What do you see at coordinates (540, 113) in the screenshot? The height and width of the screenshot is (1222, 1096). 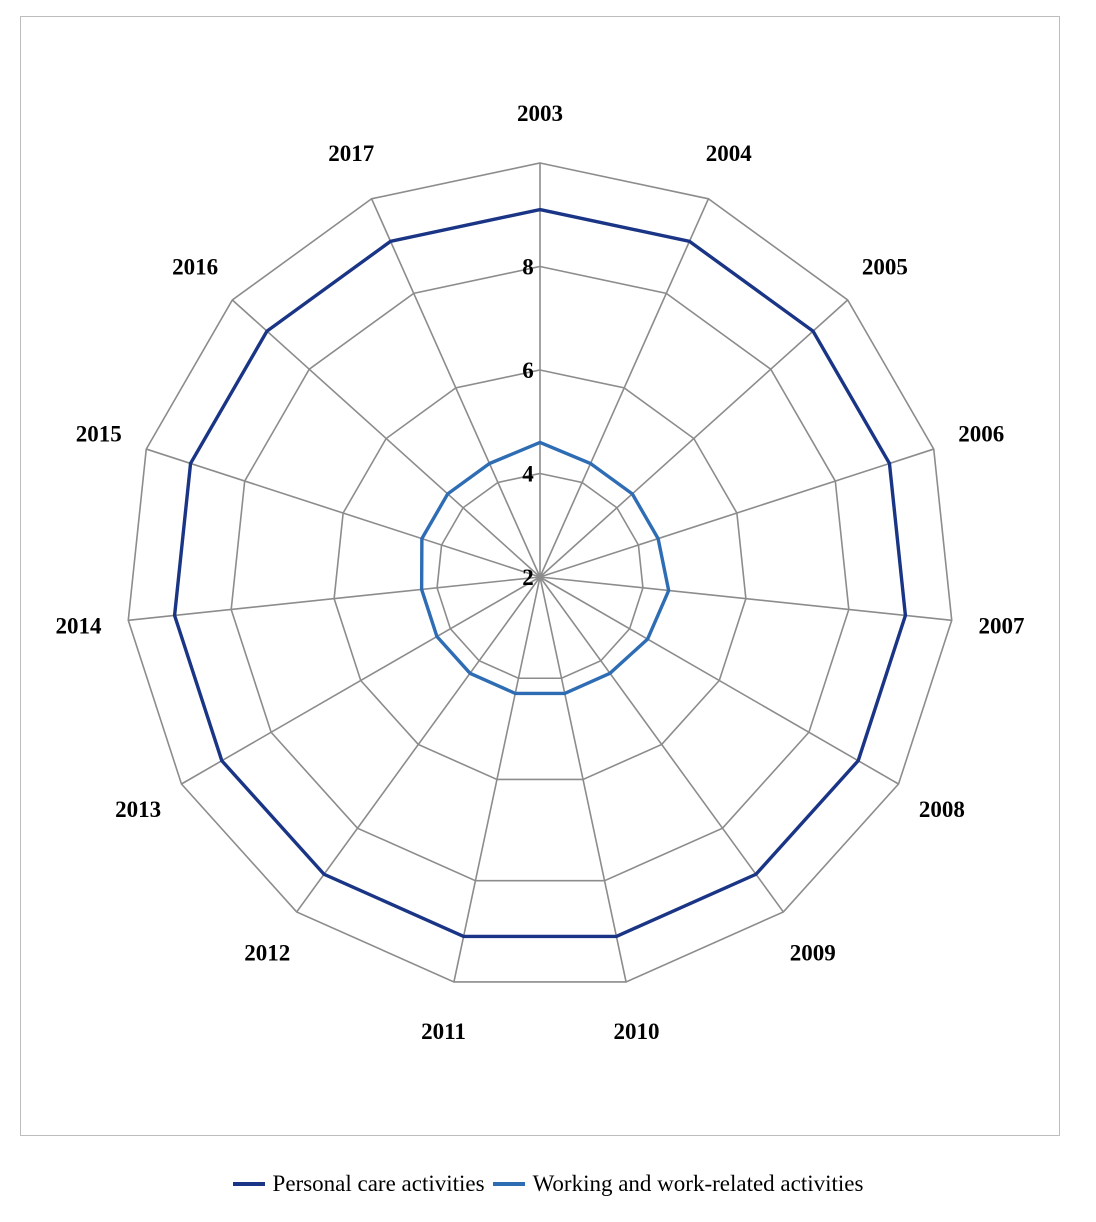 I see `category-label-2003: 2003` at bounding box center [540, 113].